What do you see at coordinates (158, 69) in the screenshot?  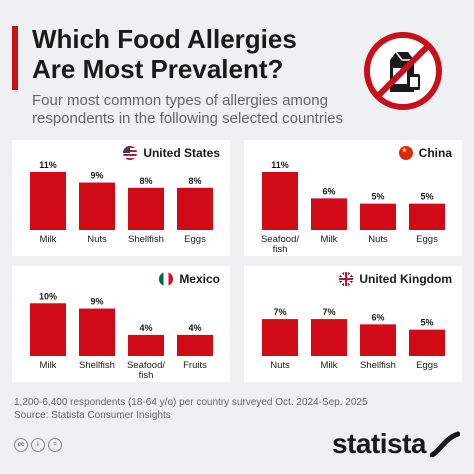 I see `title-line-2: Are Most Prevalent?` at bounding box center [158, 69].